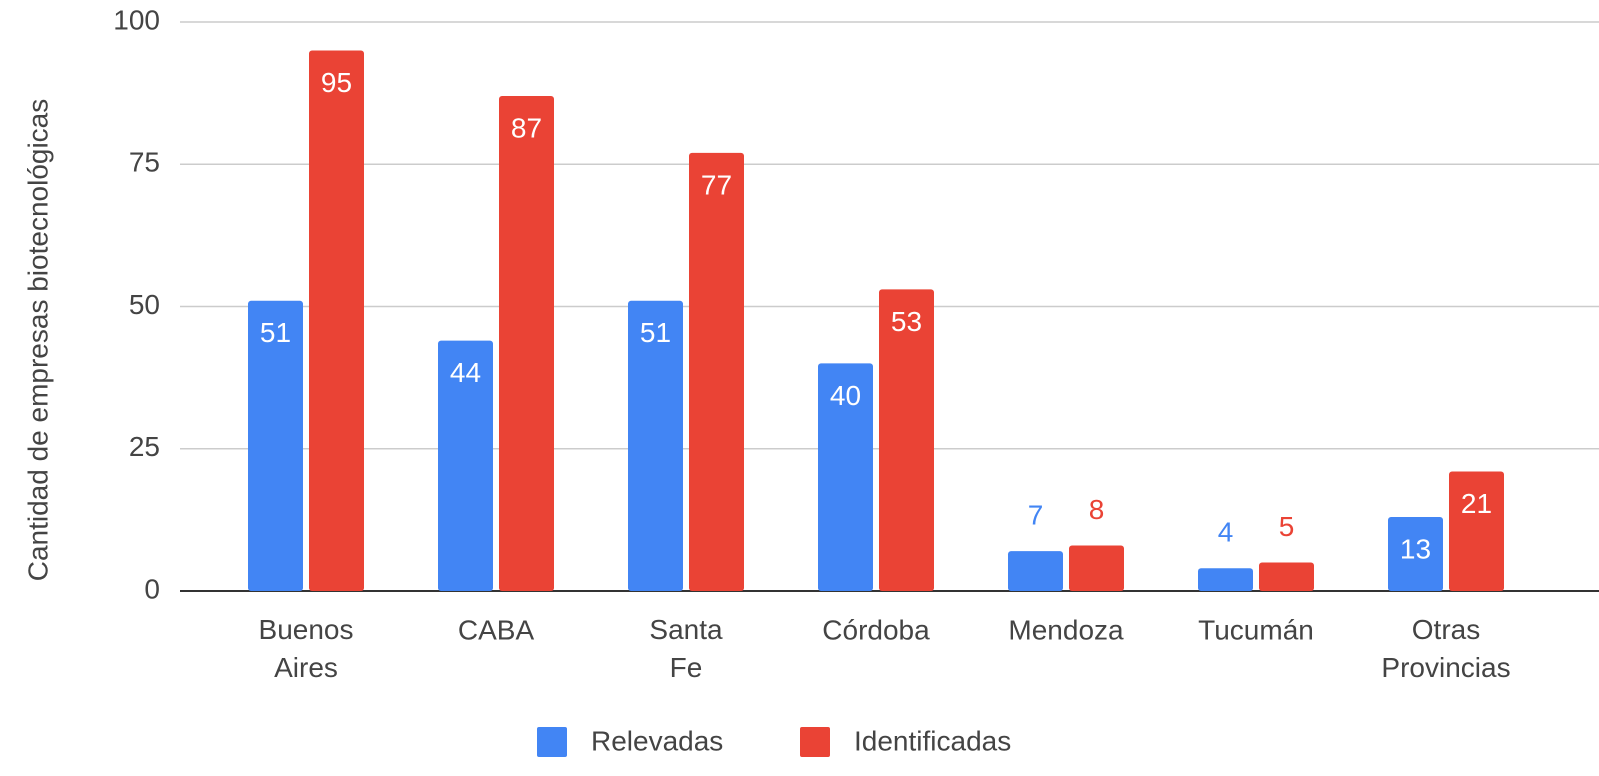  Describe the element at coordinates (336, 82) in the screenshot. I see `data-label: 95` at that location.